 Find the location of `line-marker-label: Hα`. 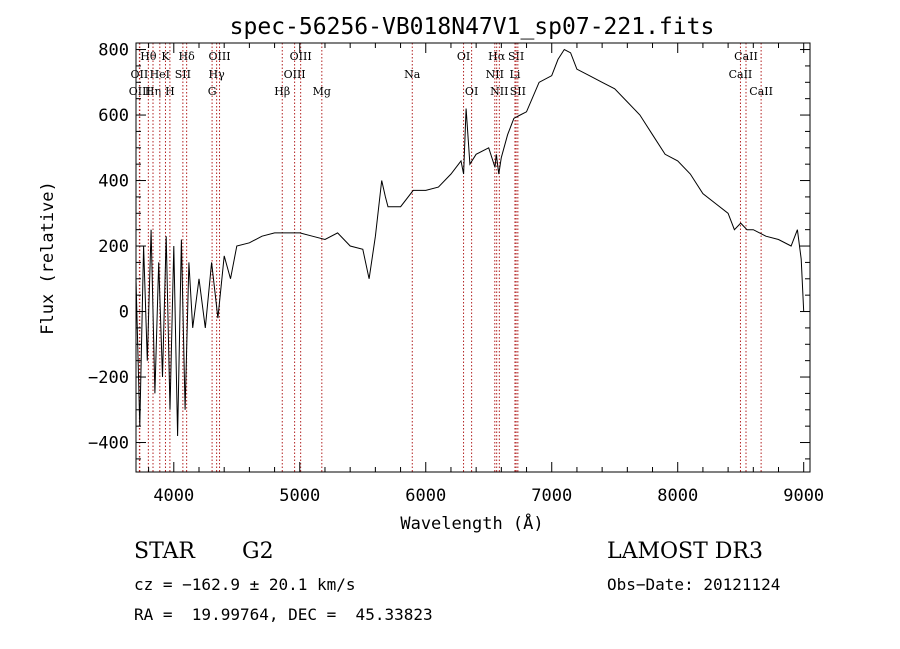

line-marker-label: Hα is located at coordinates (497, 56).